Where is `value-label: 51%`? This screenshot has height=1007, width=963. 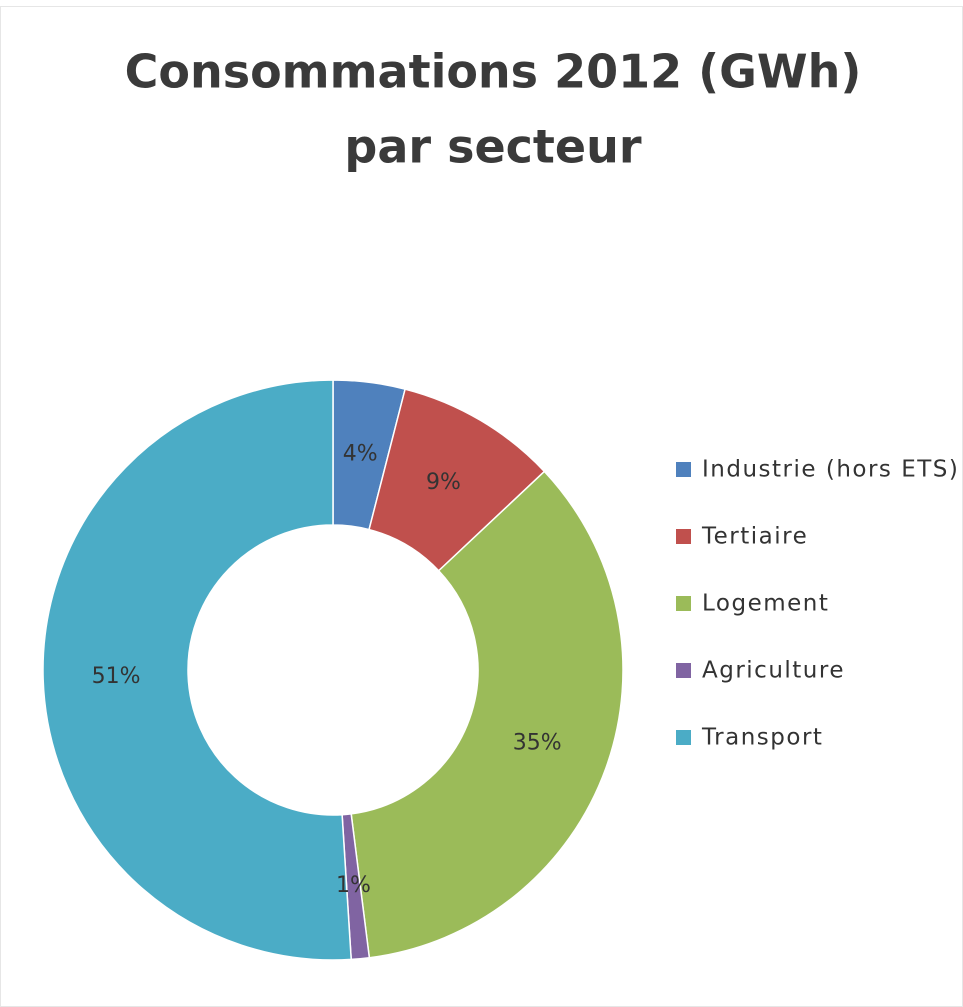 value-label: 51% is located at coordinates (116, 676).